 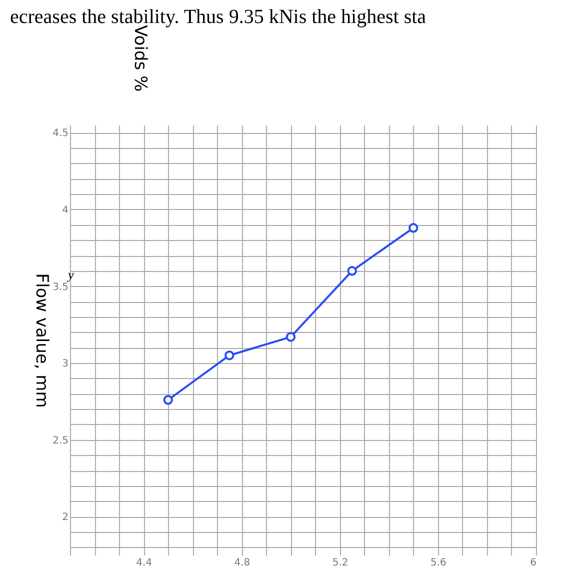 What do you see at coordinates (60, 287) in the screenshot?
I see `y-tick-label: 3.5` at bounding box center [60, 287].